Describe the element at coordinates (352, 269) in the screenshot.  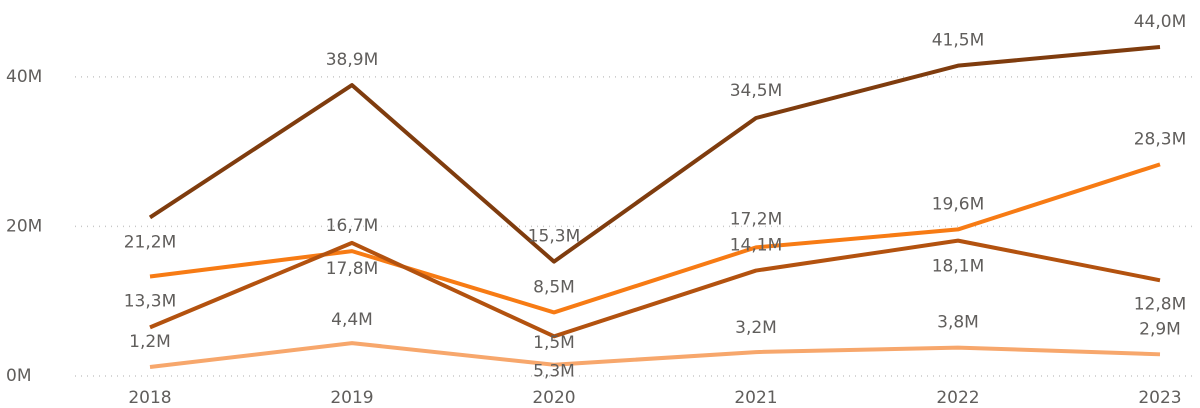
I see `data-label: 17,8M` at that location.